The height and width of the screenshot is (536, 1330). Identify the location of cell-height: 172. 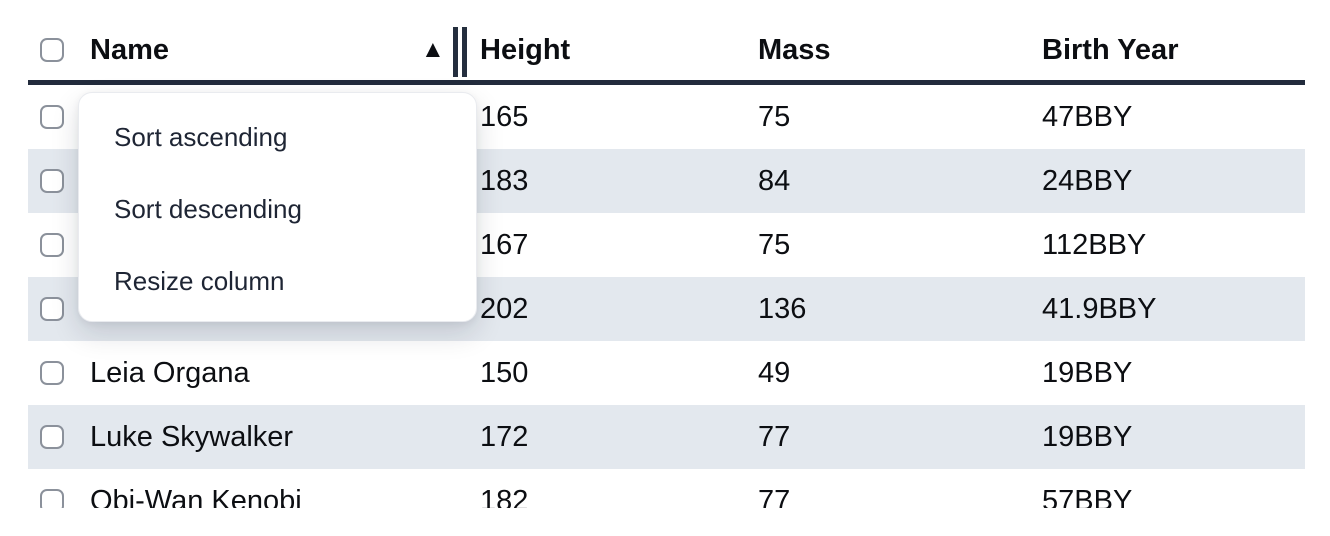
(504, 436).